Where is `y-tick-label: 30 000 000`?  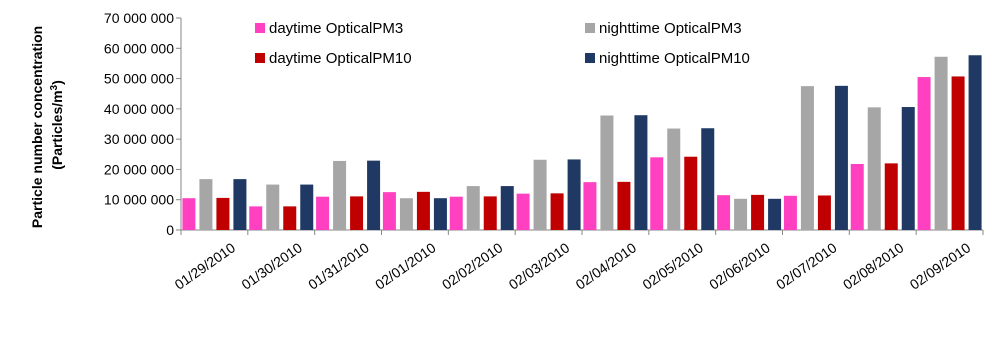 y-tick-label: 30 000 000 is located at coordinates (139, 139).